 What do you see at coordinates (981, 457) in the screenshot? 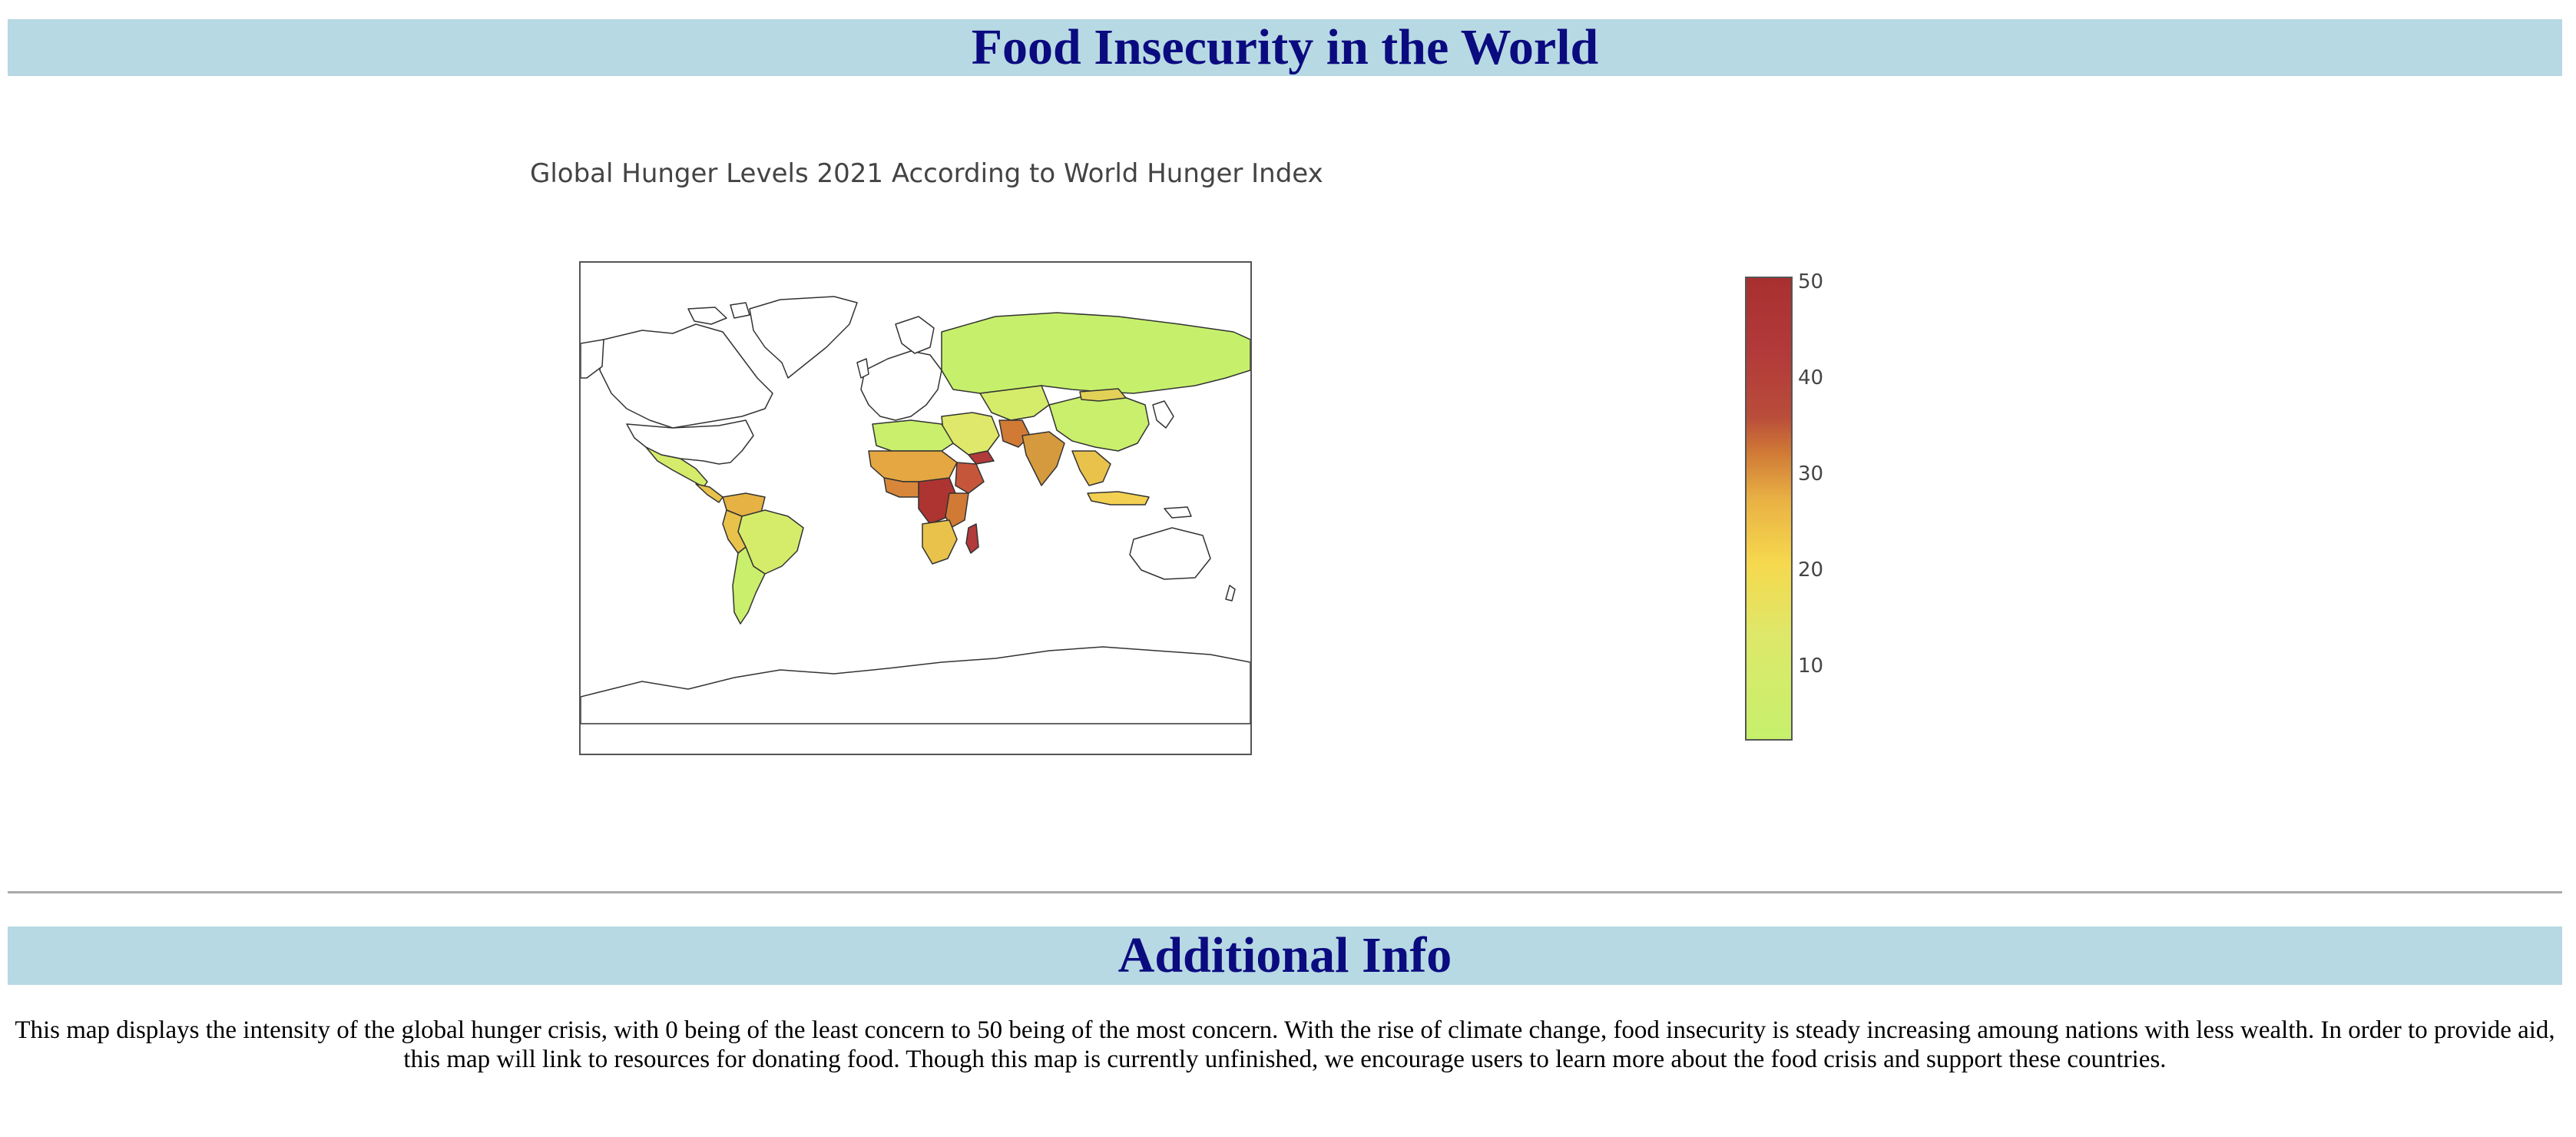
I see `region-yemen` at bounding box center [981, 457].